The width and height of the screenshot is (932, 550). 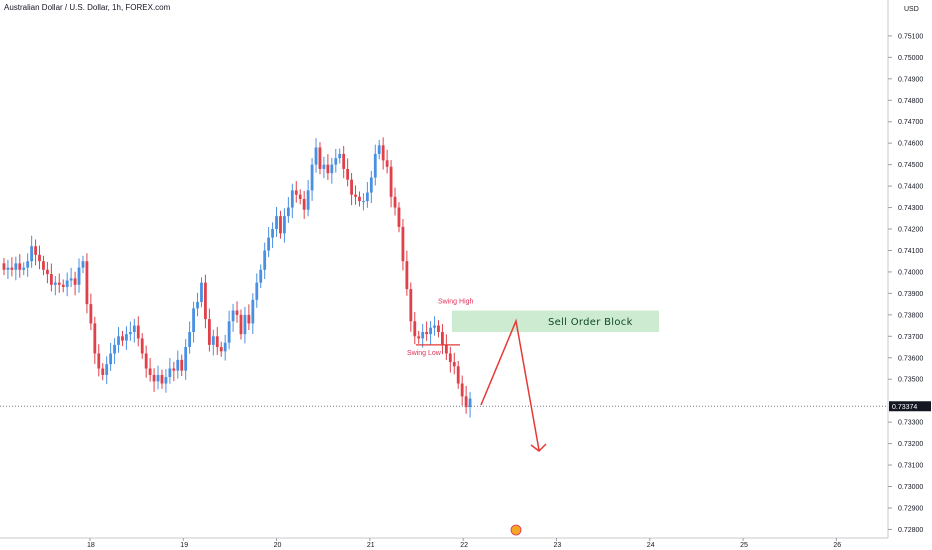 I want to click on price-tick-label: 0.73600, so click(x=910, y=358).